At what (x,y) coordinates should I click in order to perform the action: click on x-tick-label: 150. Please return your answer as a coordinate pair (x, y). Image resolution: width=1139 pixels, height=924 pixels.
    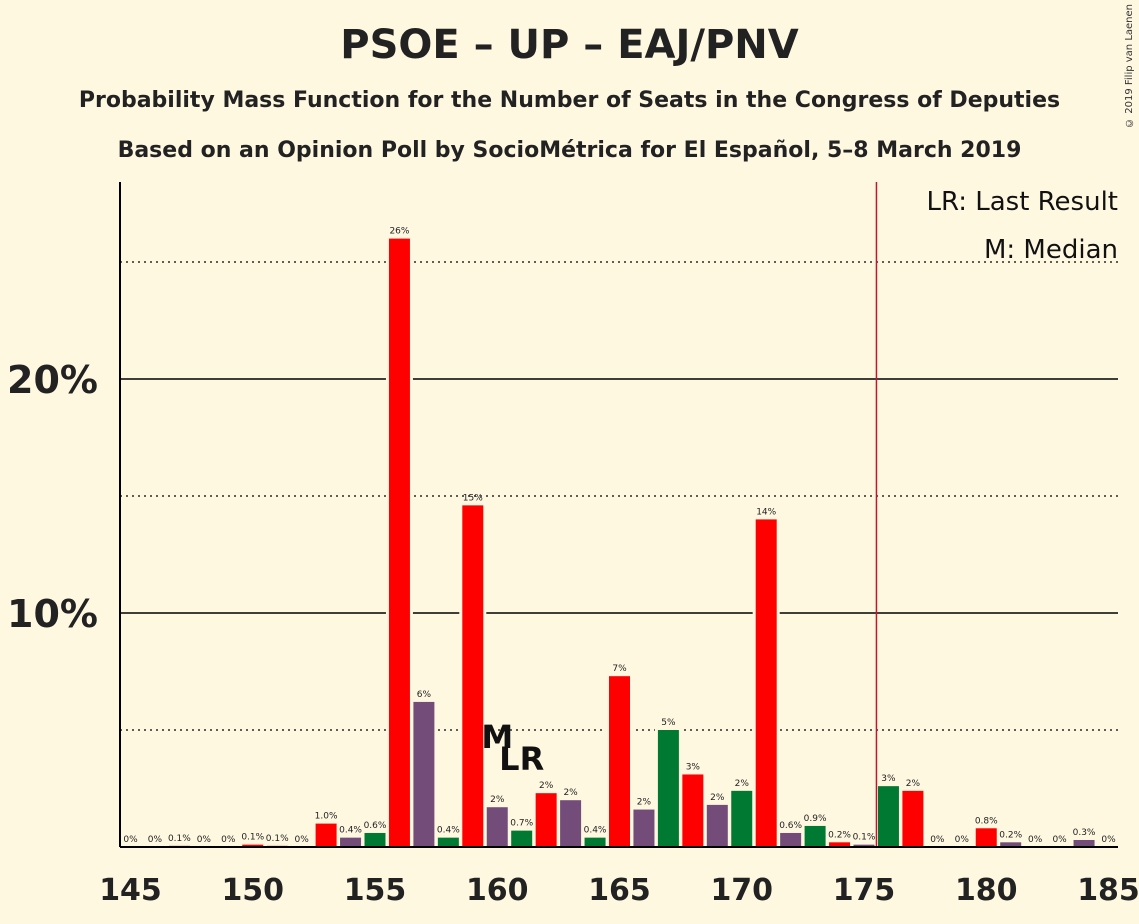
    Looking at the image, I should click on (252, 890).